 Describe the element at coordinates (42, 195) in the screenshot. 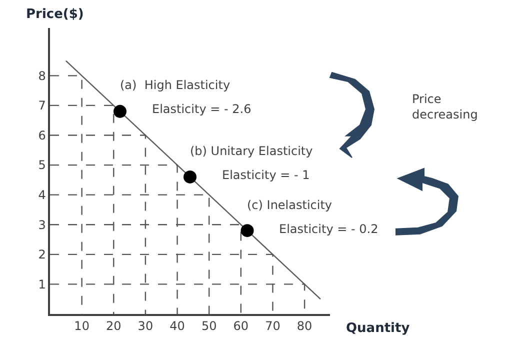

I see `y-tick-label: 4` at that location.